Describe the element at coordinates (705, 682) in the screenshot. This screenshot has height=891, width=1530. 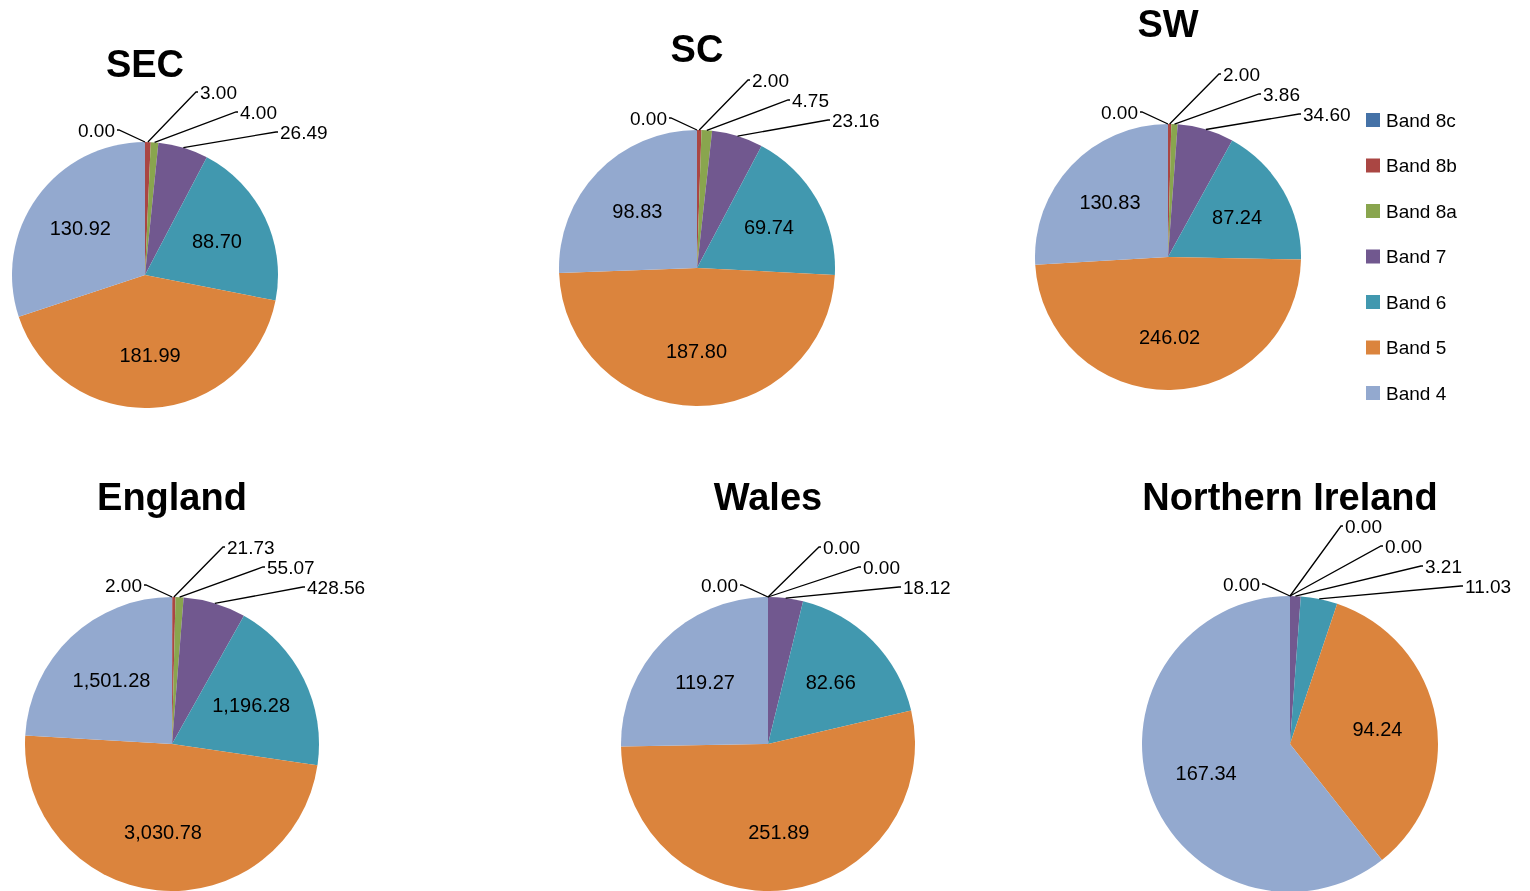
I see `data-label: 119.27` at that location.